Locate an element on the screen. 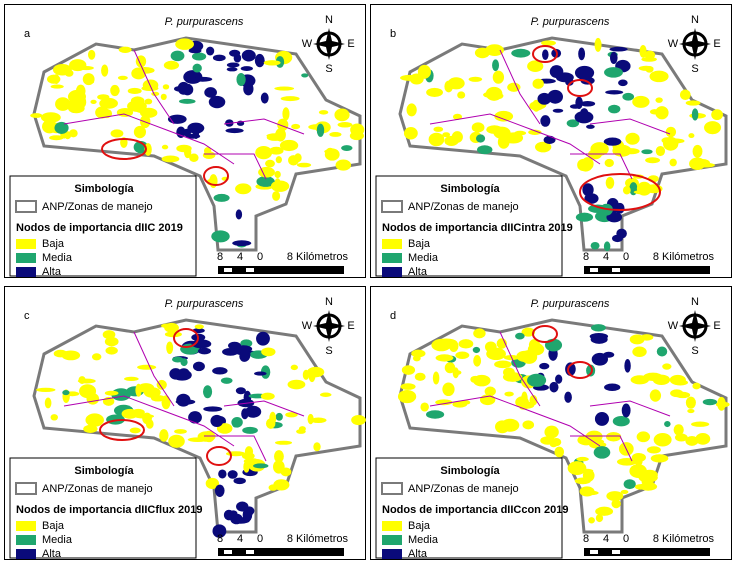 The image size is (736, 566). highlight-circle is located at coordinates (186, 338).